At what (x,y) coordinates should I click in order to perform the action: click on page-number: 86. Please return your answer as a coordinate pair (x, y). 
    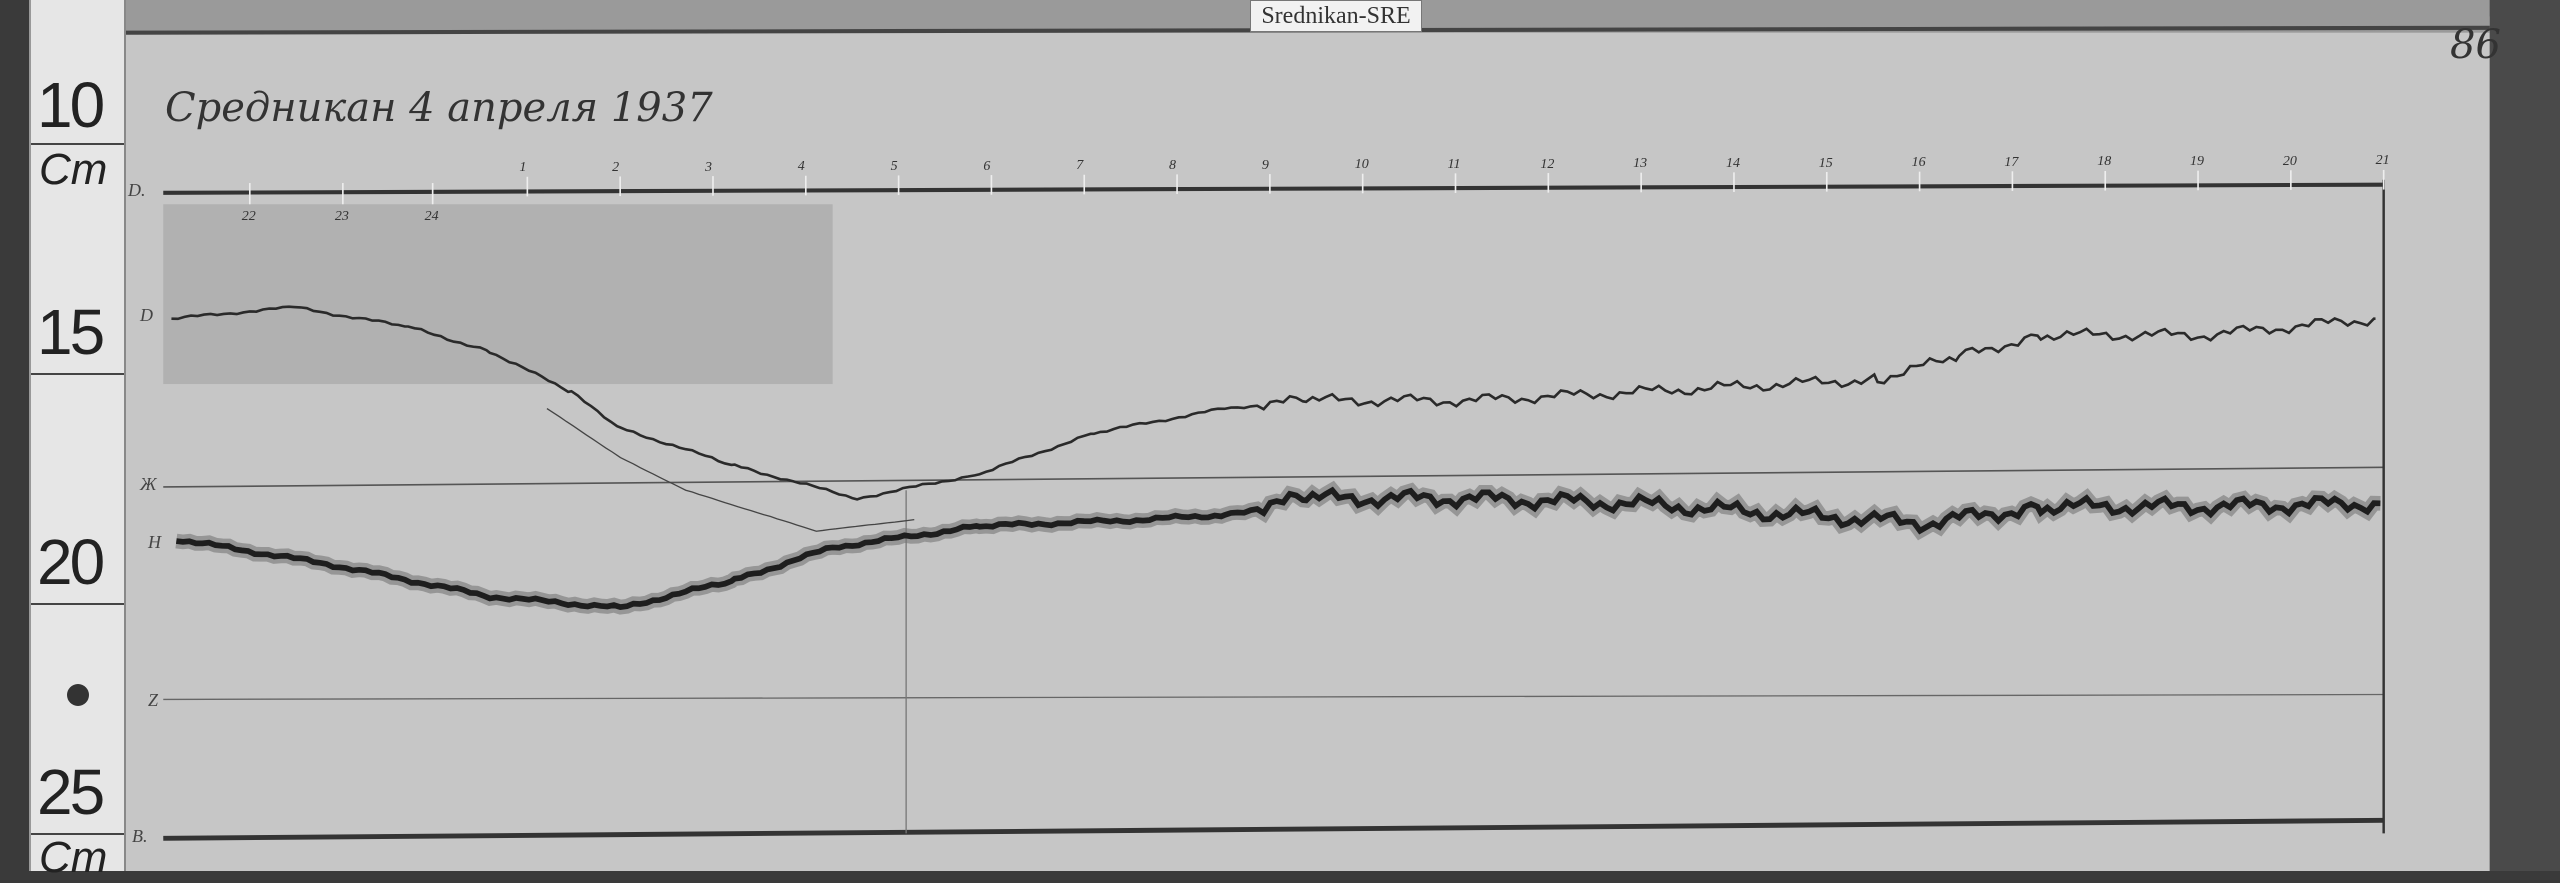
    Looking at the image, I should click on (2475, 45).